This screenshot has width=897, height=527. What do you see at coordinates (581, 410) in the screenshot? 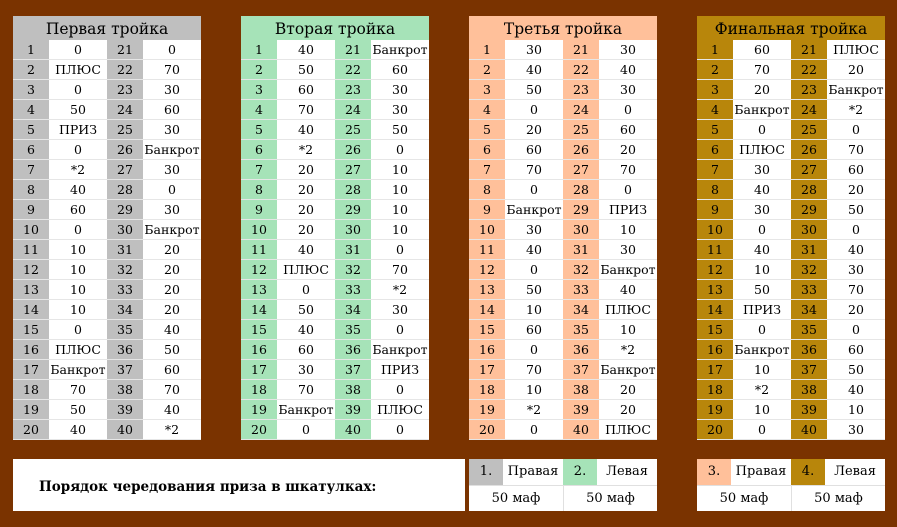
I see `sector-number: 39` at bounding box center [581, 410].